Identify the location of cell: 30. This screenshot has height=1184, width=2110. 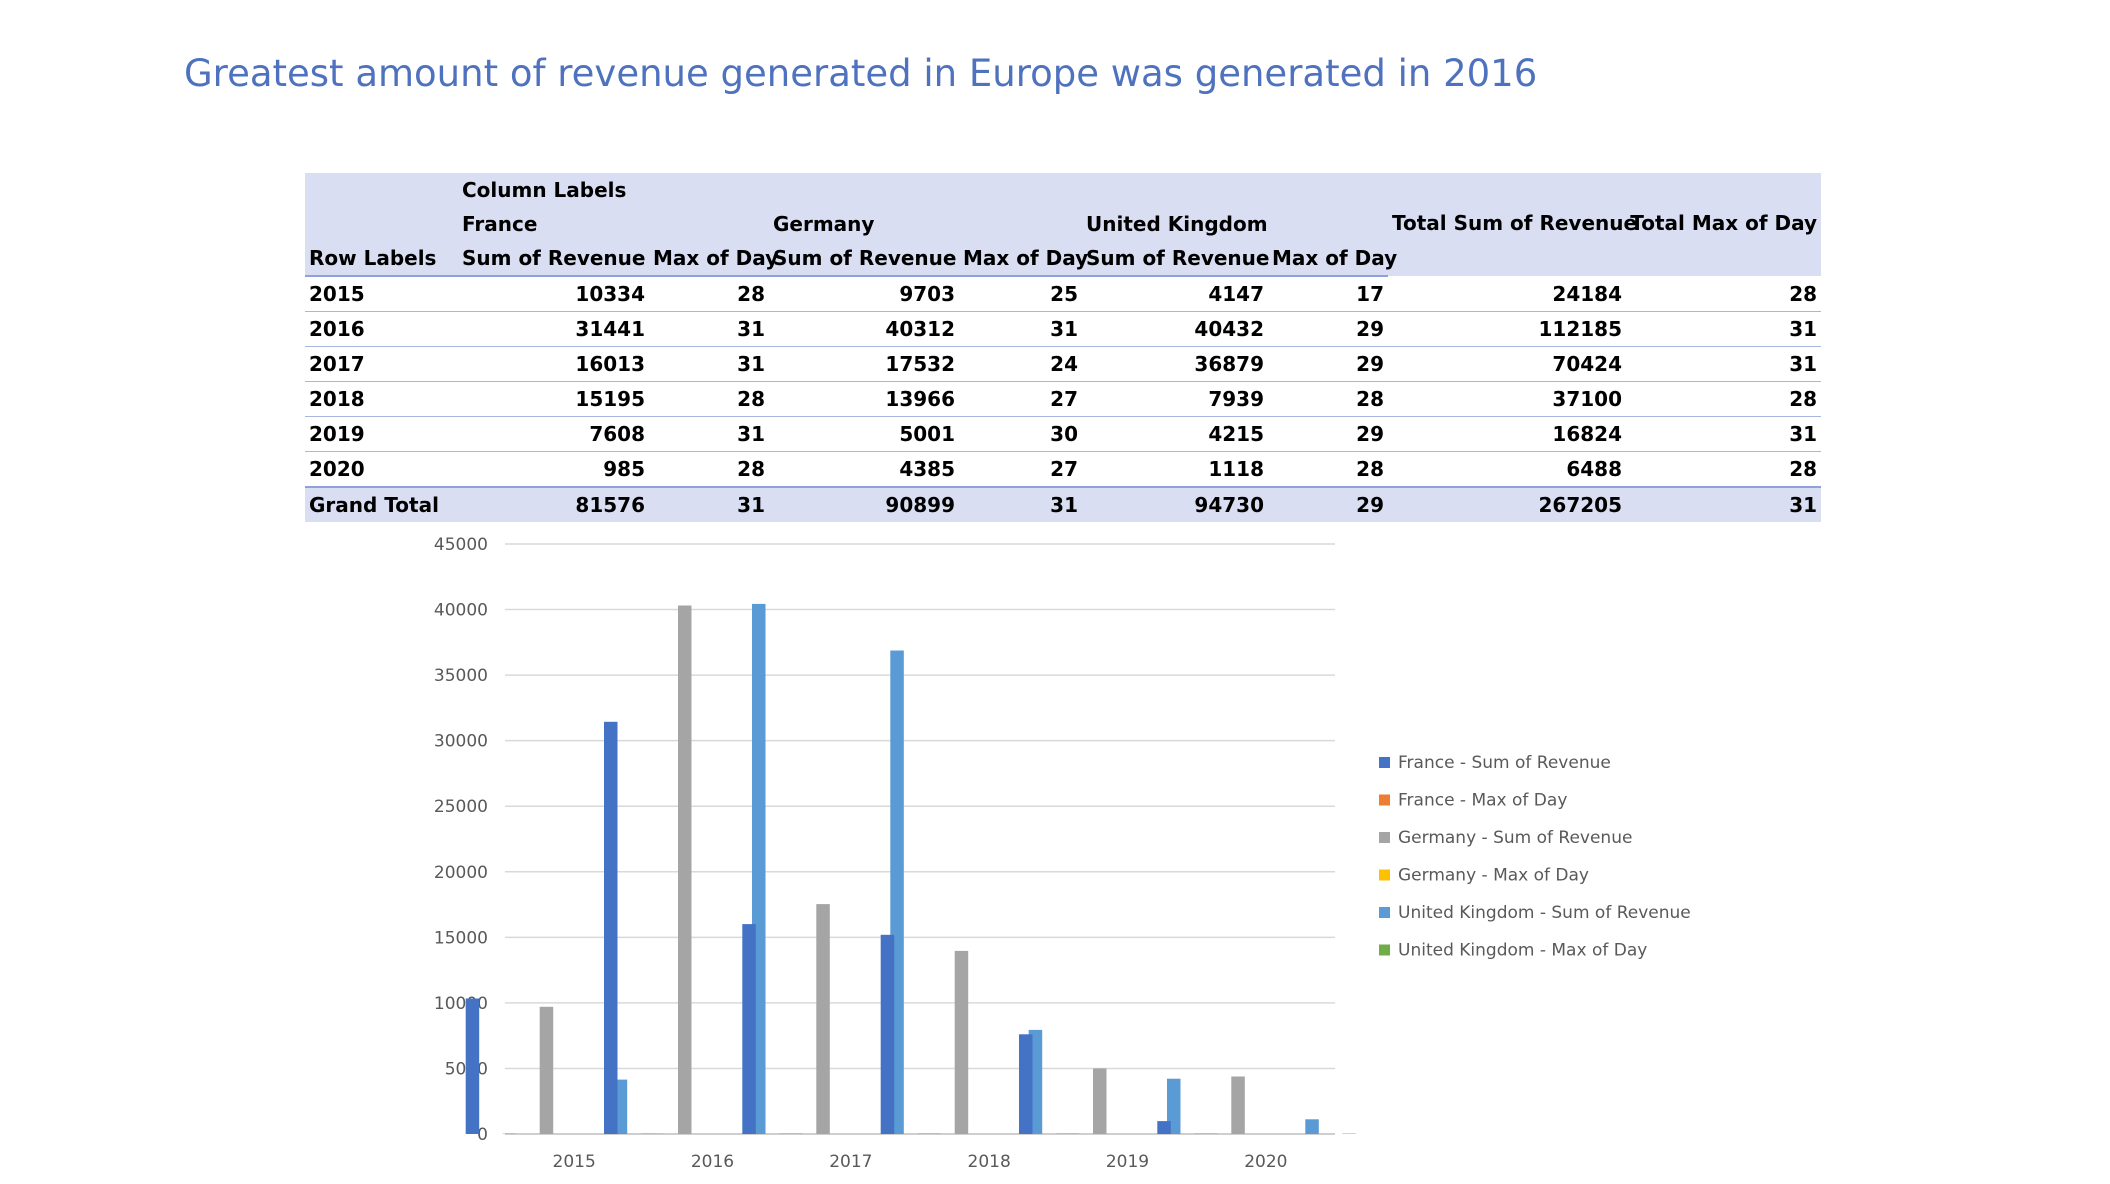
(1020, 434).